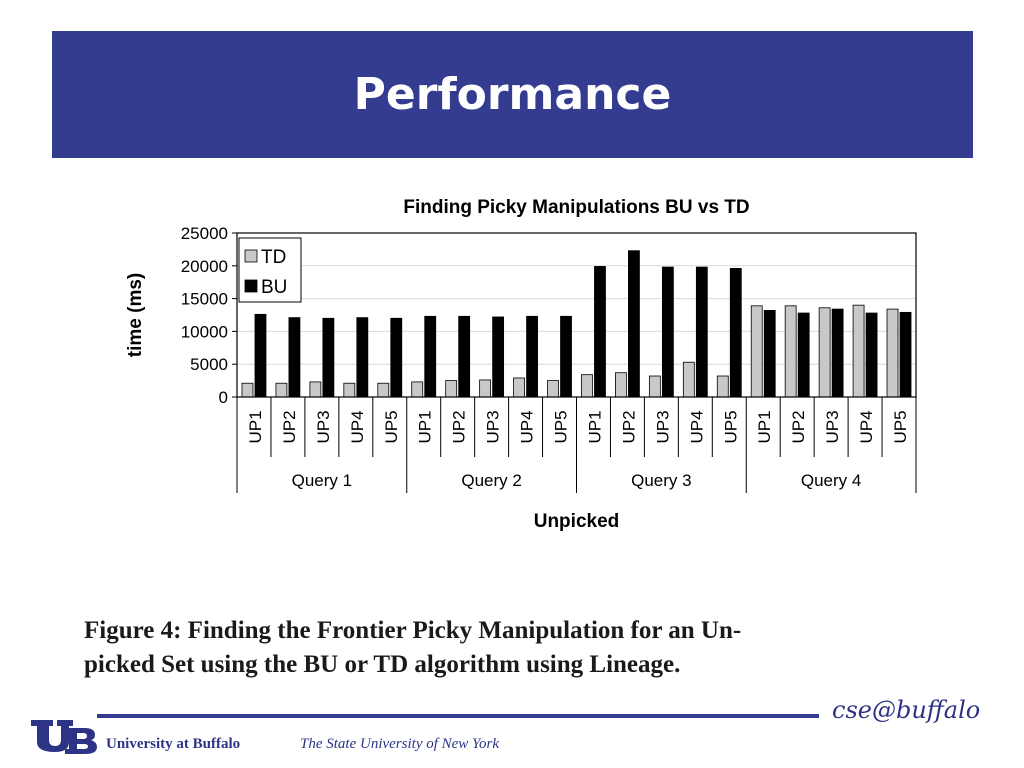 This screenshot has height=768, width=1024. I want to click on ub-logo-icon, so click(64, 737).